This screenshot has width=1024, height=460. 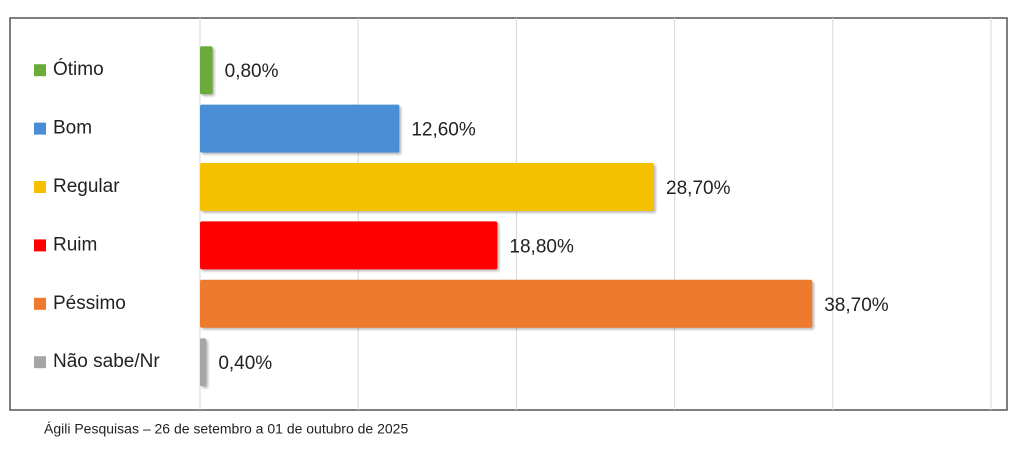 What do you see at coordinates (89, 303) in the screenshot?
I see `category-label: Péssimo` at bounding box center [89, 303].